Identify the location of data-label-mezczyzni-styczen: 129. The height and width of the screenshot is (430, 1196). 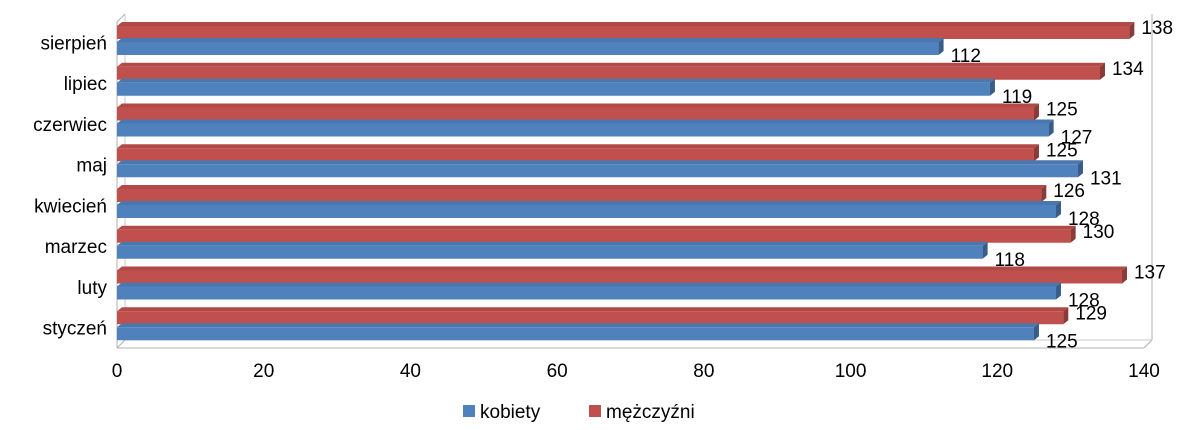
(1091, 313).